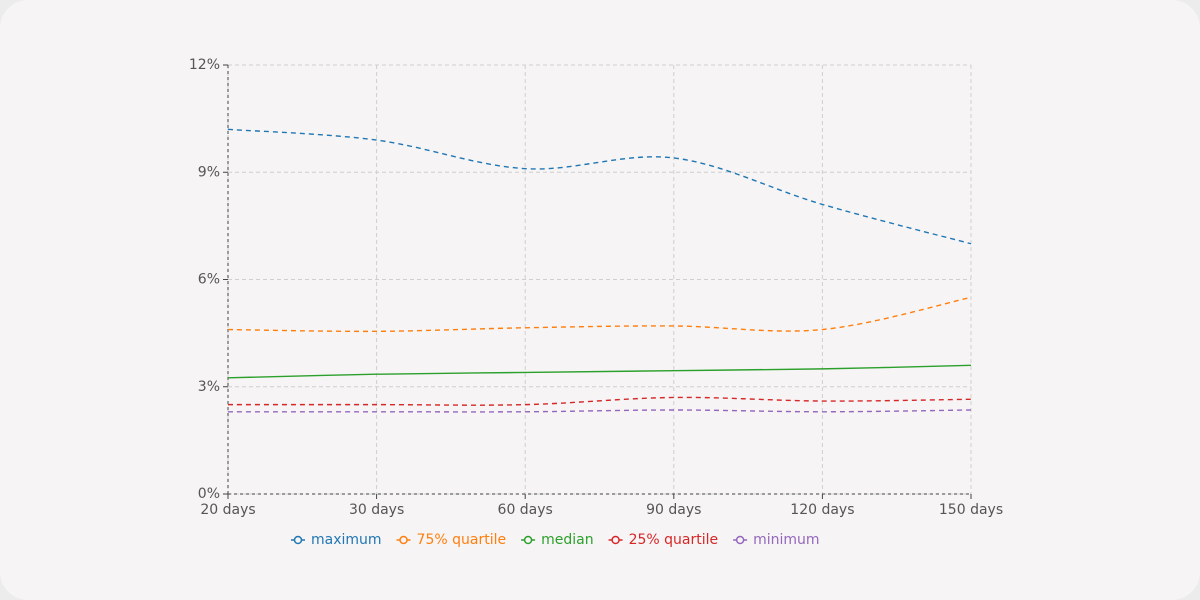  I want to click on x-tick-label: 20 days, so click(227, 510).